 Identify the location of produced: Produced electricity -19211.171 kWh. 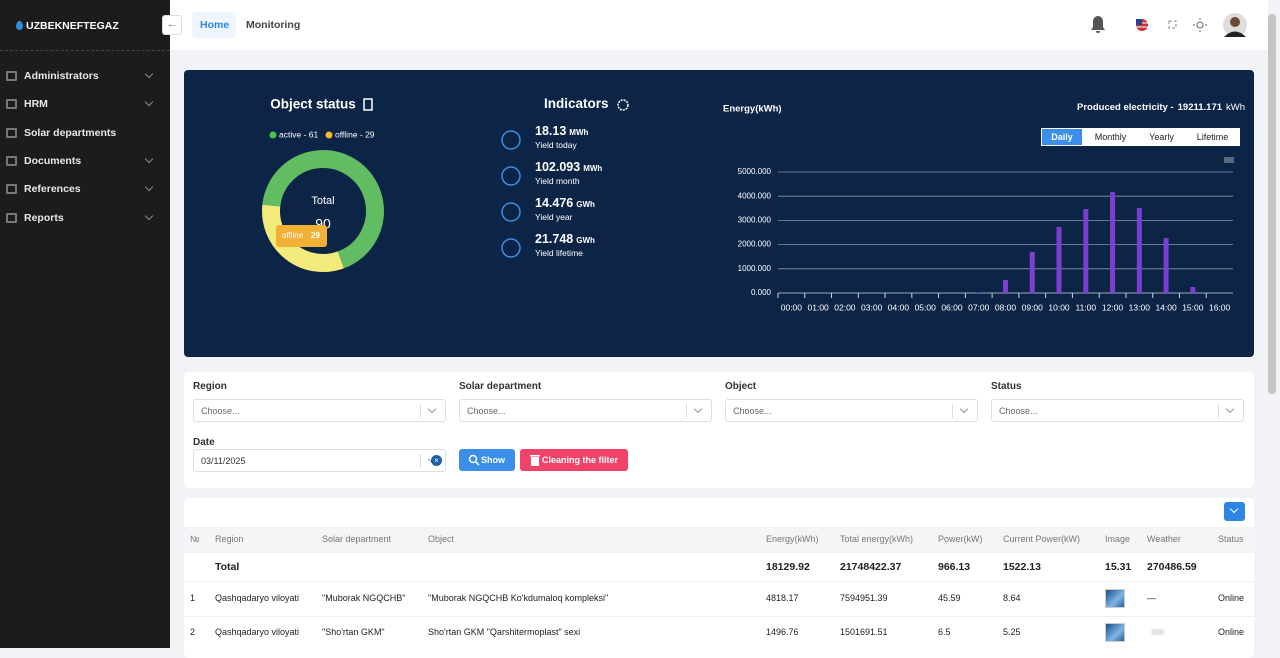
(1163, 107).